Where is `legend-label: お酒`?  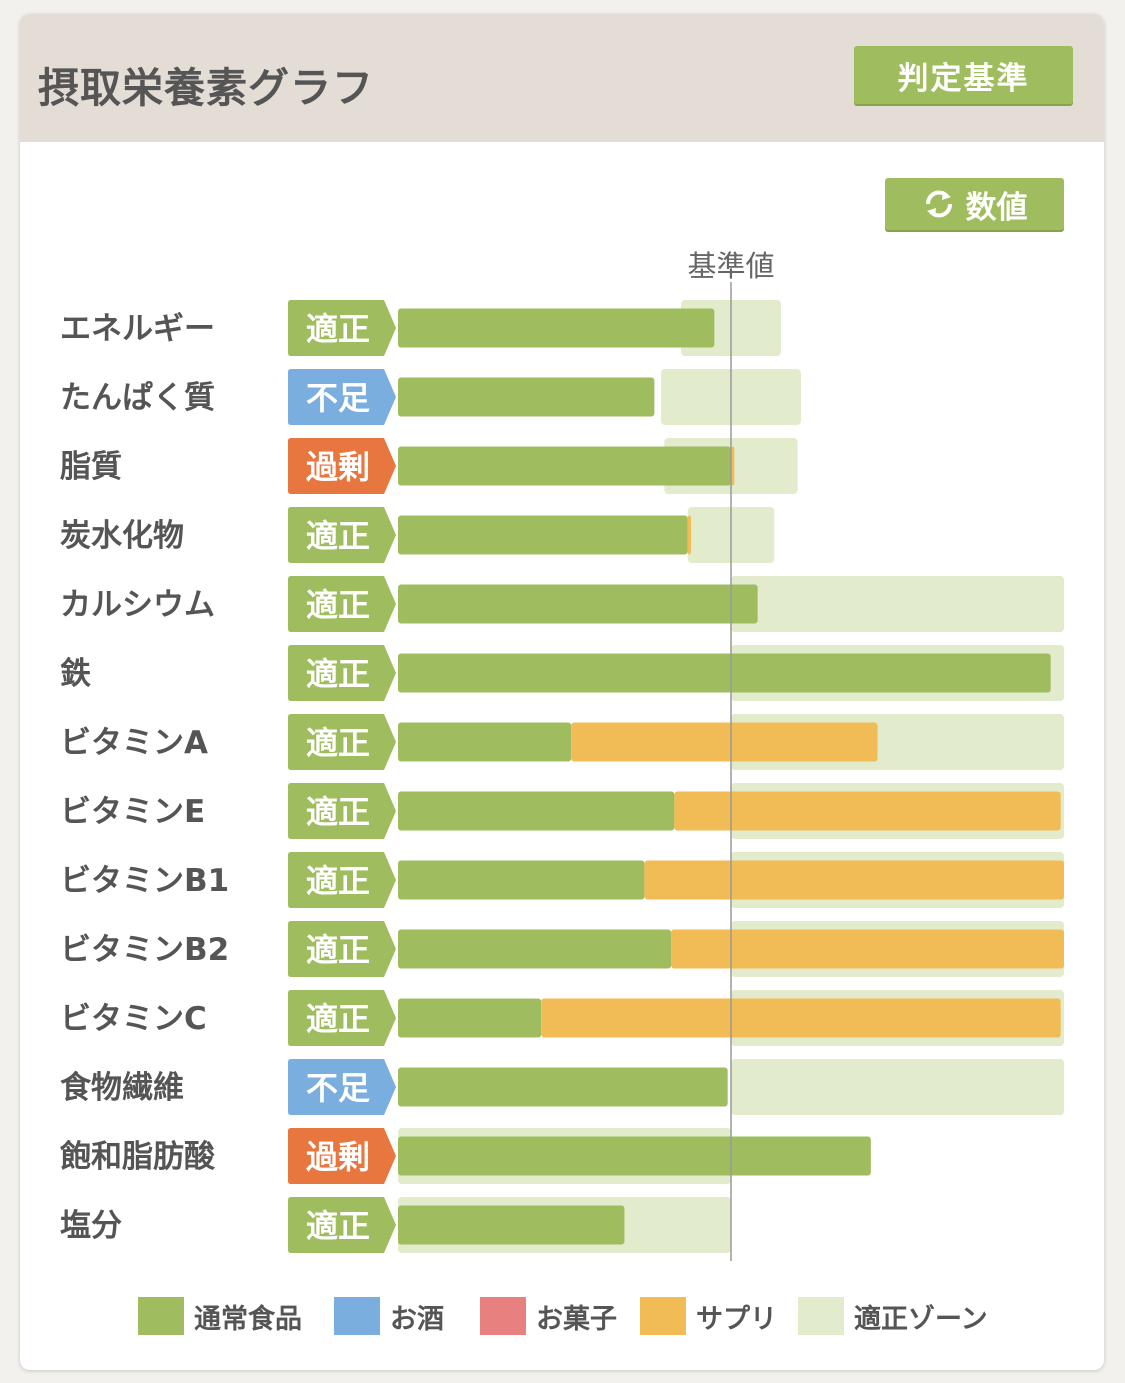 legend-label: お酒 is located at coordinates (417, 1319).